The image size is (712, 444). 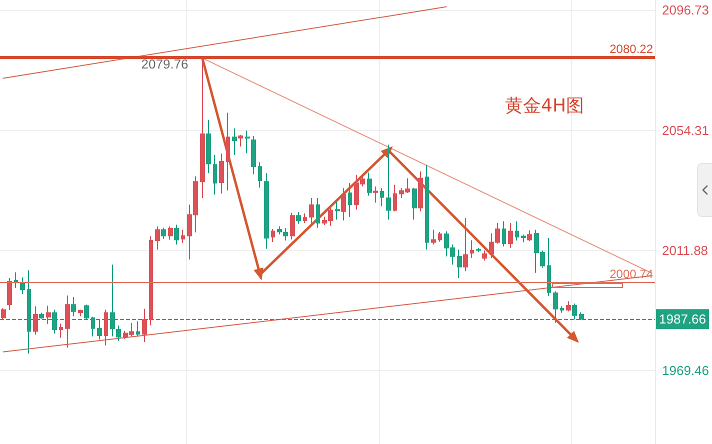 What do you see at coordinates (682, 319) in the screenshot?
I see `ref-line-label: 1987.66` at bounding box center [682, 319].